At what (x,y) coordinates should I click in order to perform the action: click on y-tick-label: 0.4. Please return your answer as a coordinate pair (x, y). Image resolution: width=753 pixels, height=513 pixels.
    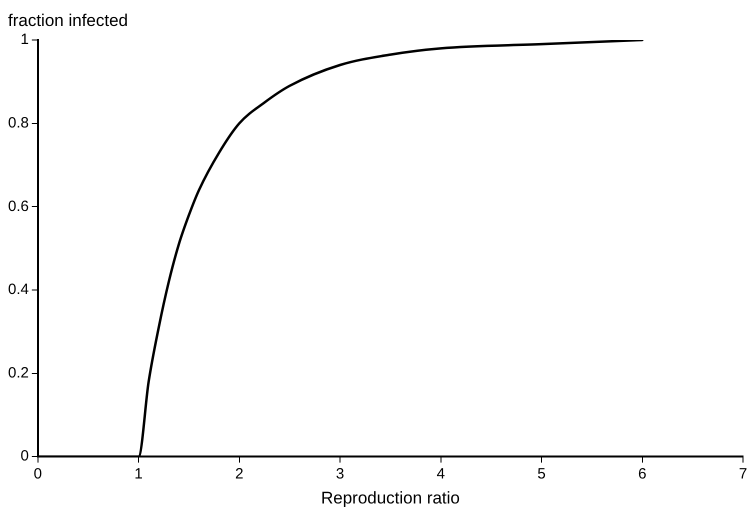
    Looking at the image, I should click on (18, 289).